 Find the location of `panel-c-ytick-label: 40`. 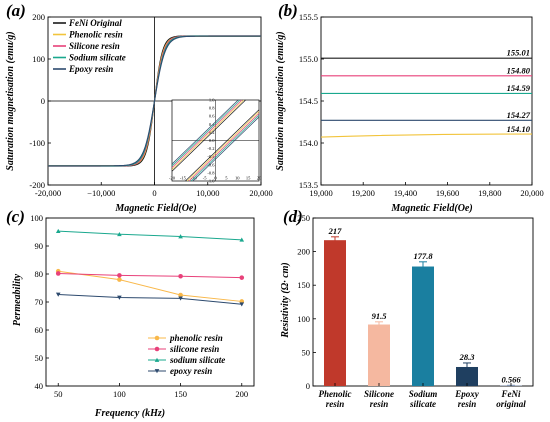

panel-c-ytick-label: 40 is located at coordinates (39, 386).